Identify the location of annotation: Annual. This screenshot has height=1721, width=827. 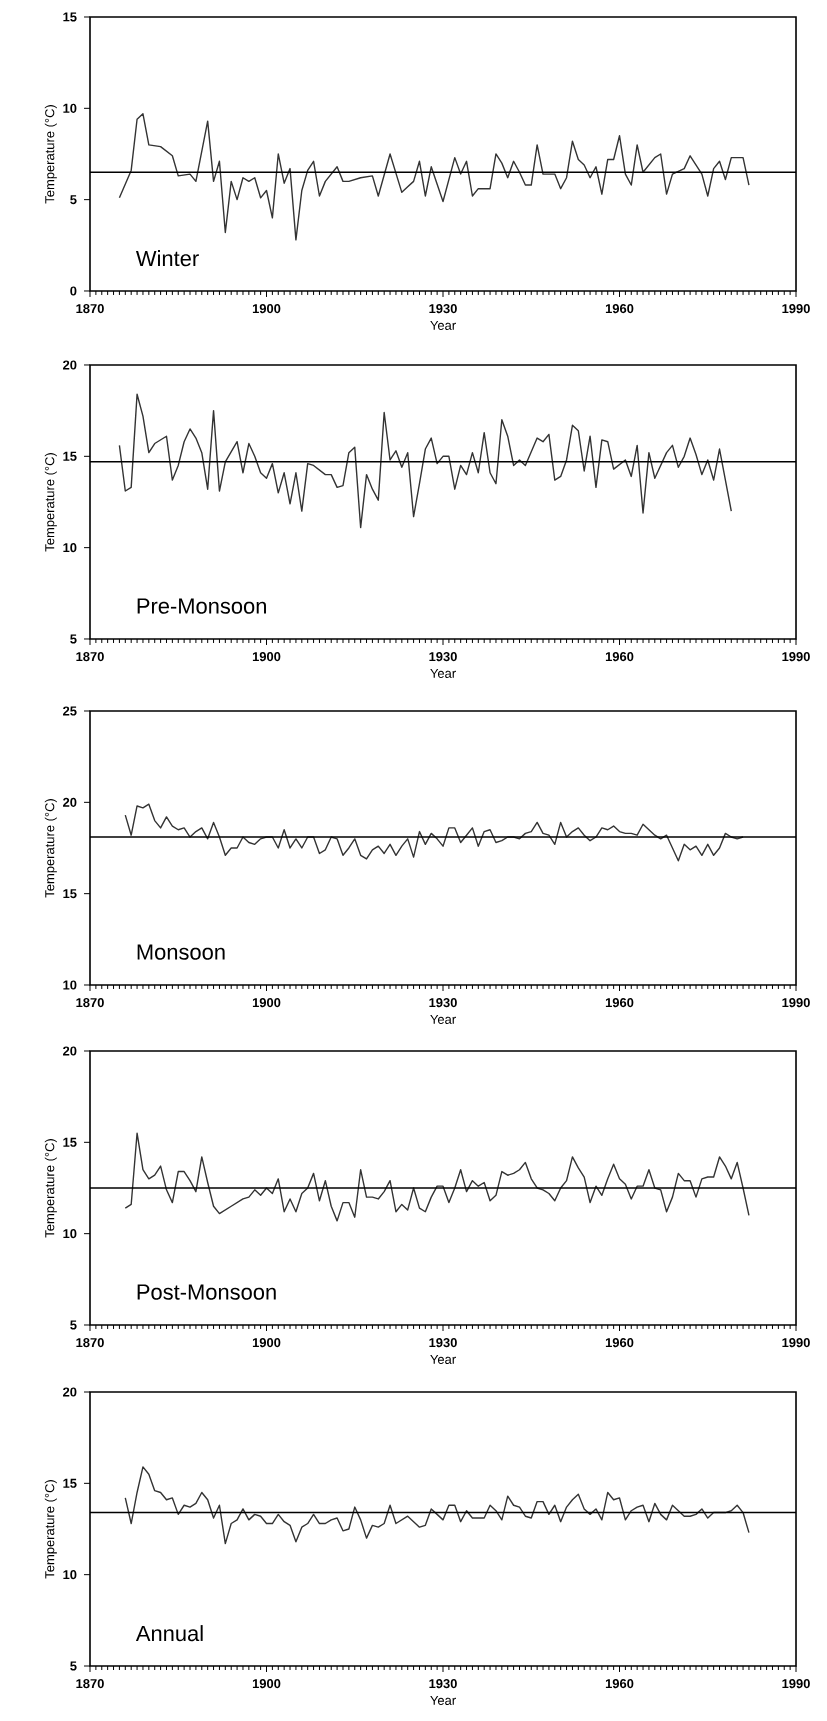
(169, 1633).